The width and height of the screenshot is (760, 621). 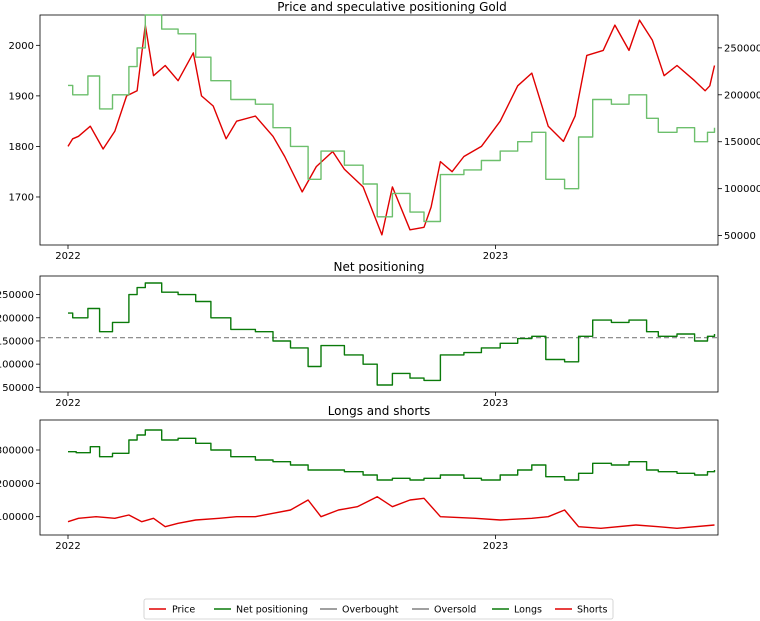 I want to click on y-tick-label: 1700, so click(x=21, y=197).